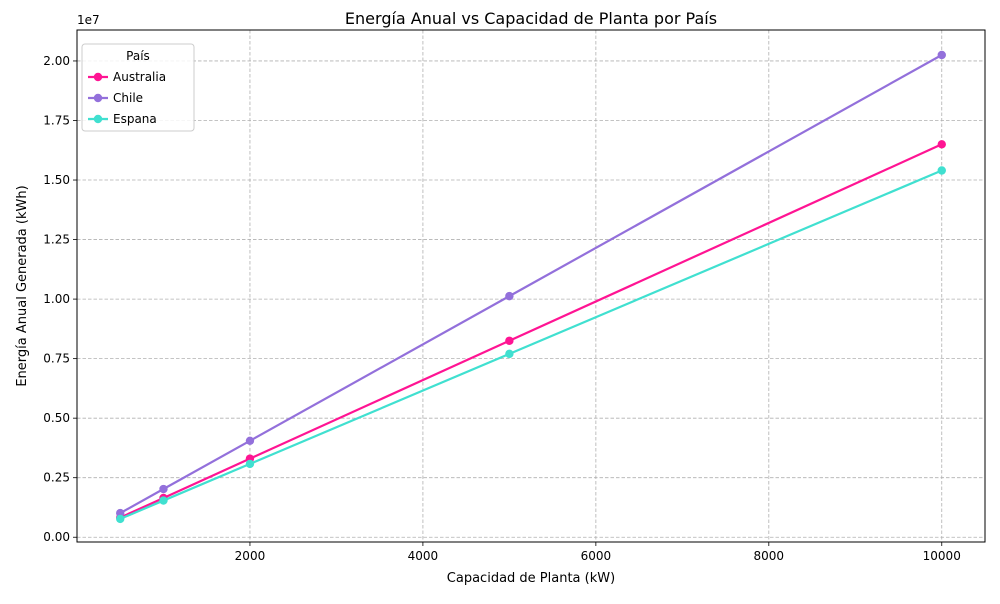  Describe the element at coordinates (135, 119) in the screenshot. I see `legend-label: Espana` at that location.